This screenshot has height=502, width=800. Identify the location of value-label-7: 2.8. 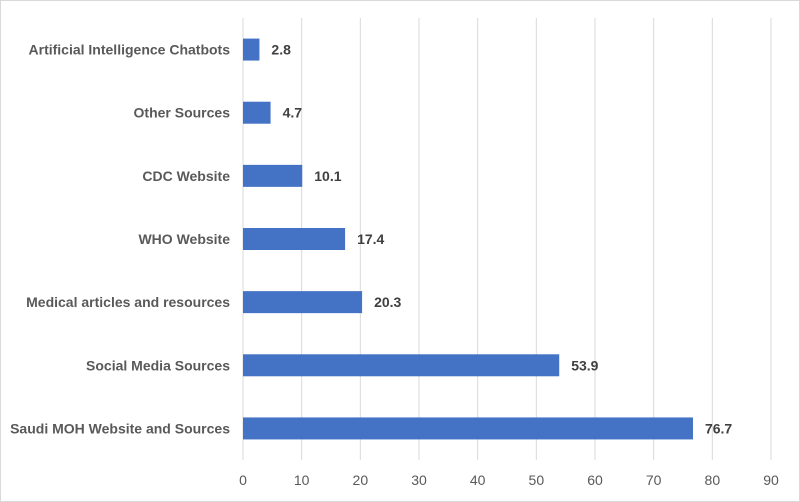
(281, 50).